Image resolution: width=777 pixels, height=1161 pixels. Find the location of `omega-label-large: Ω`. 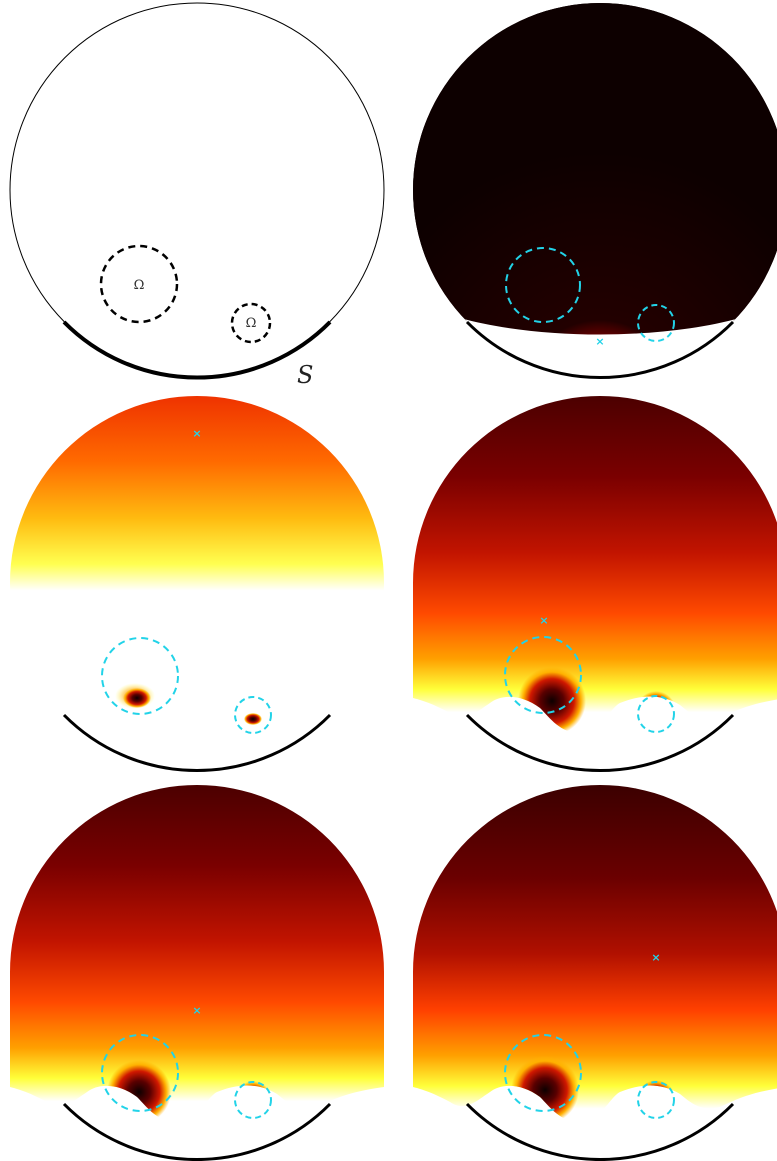

omega-label-large: Ω is located at coordinates (139, 285).